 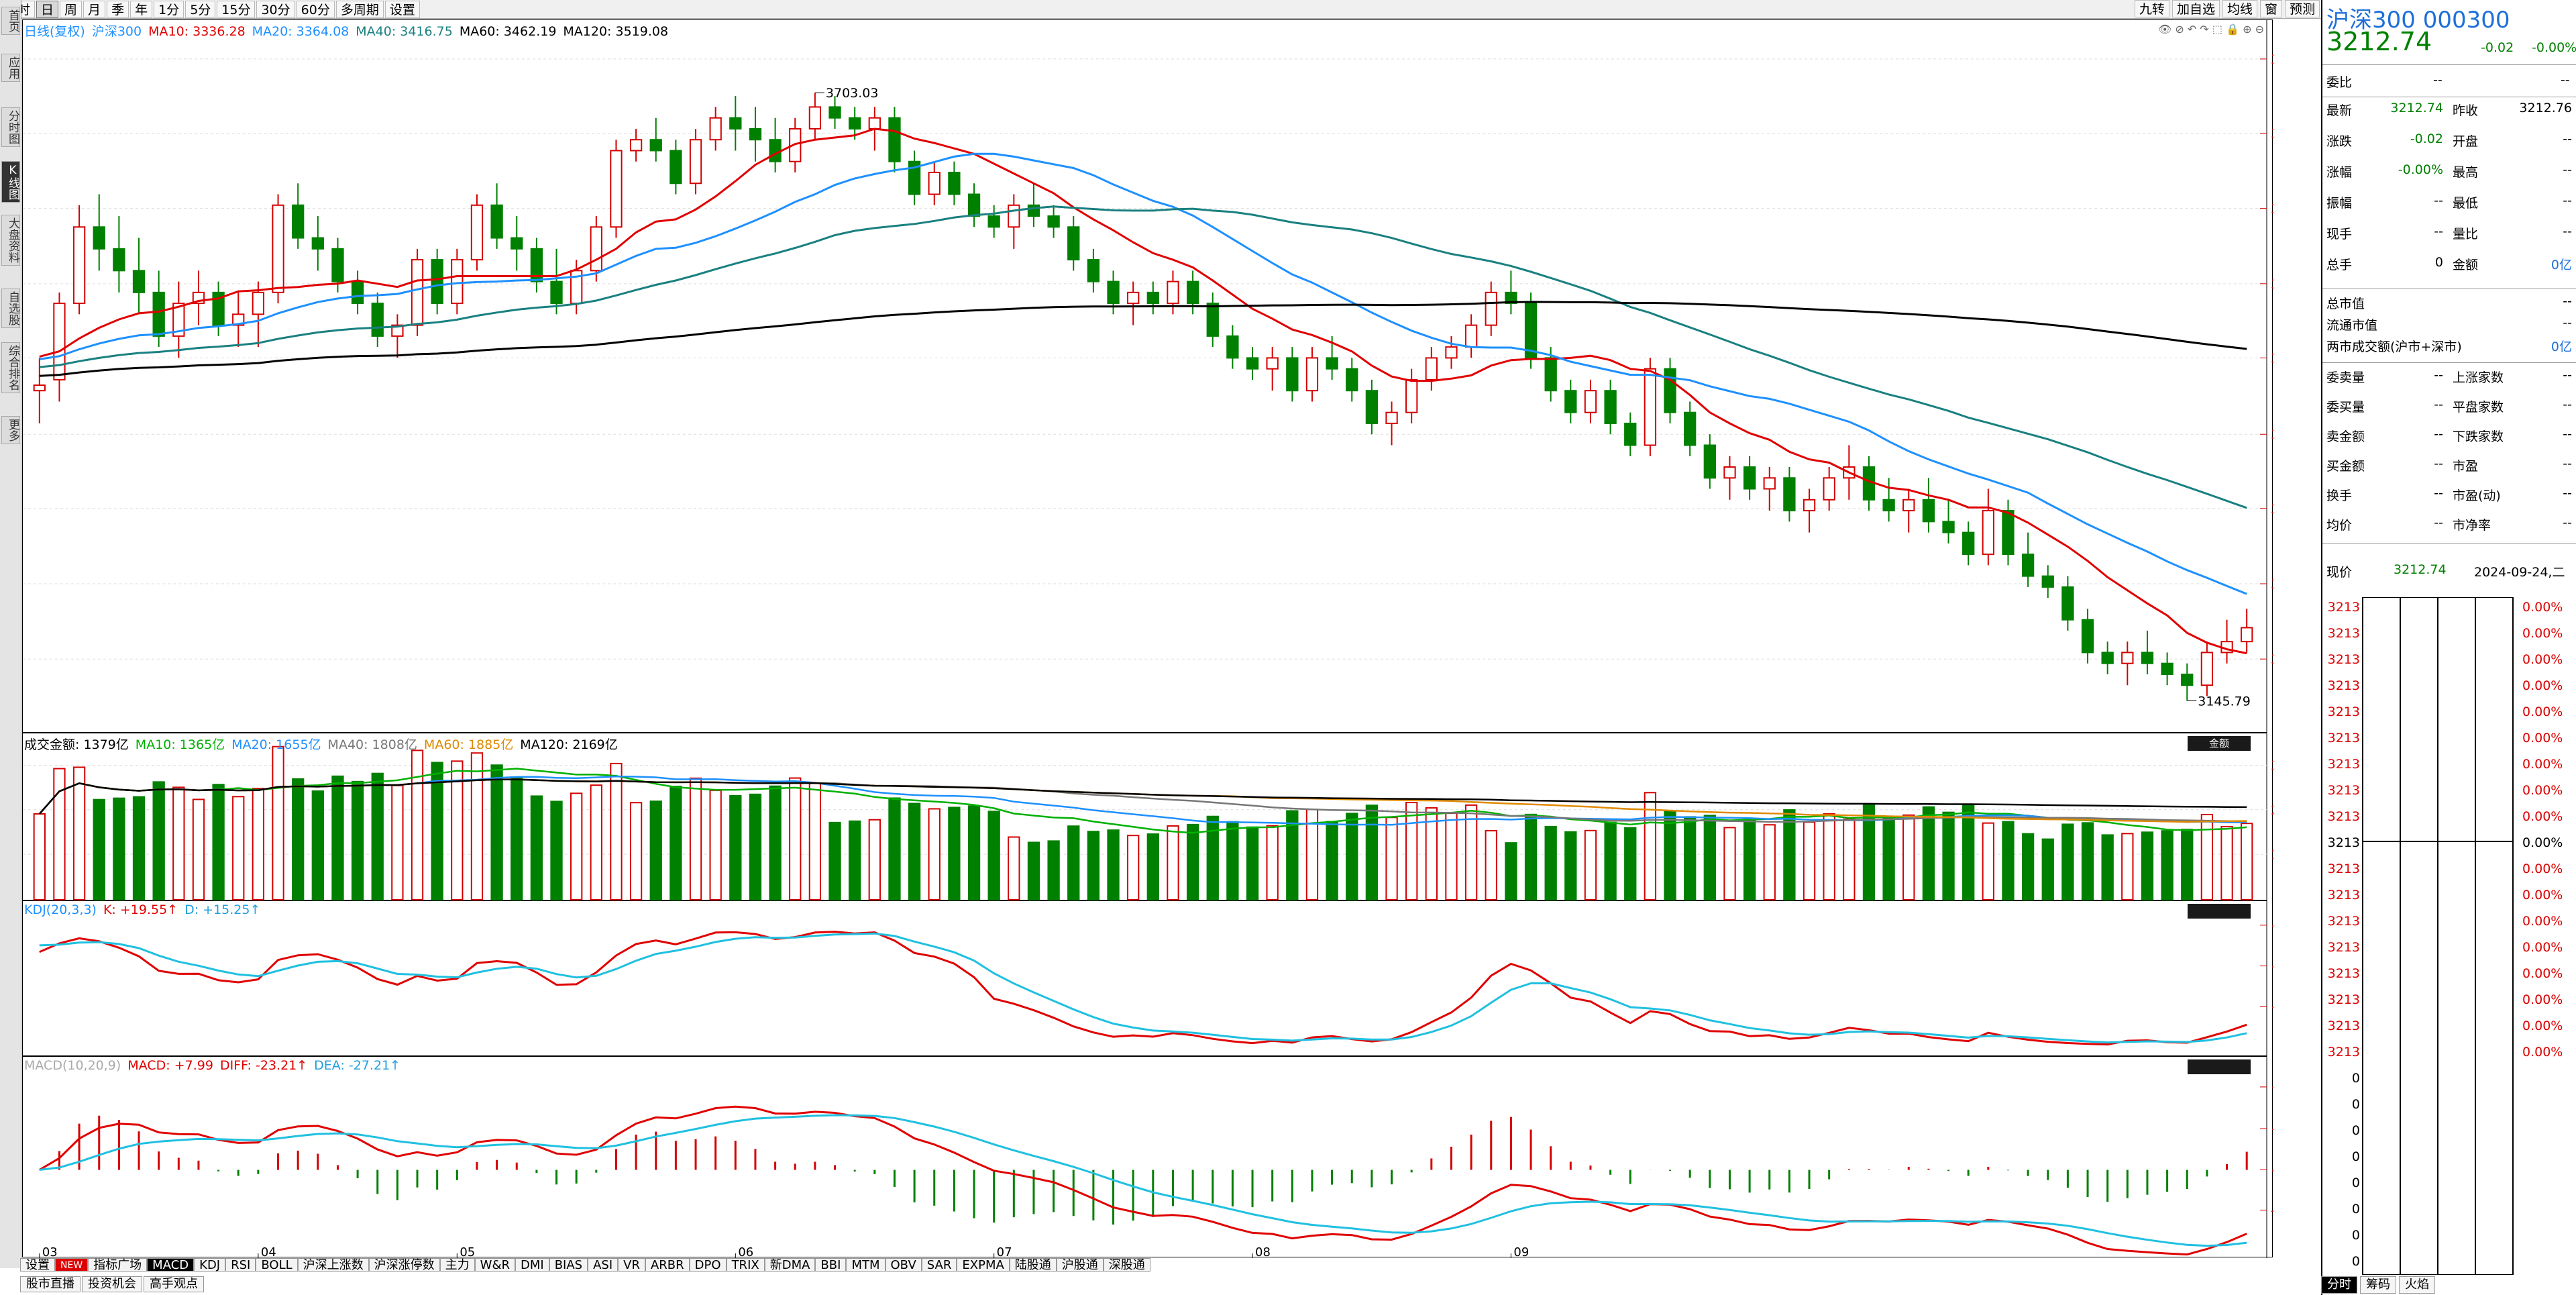 I want to click on month-label-6: 09, so click(x=1521, y=1251).